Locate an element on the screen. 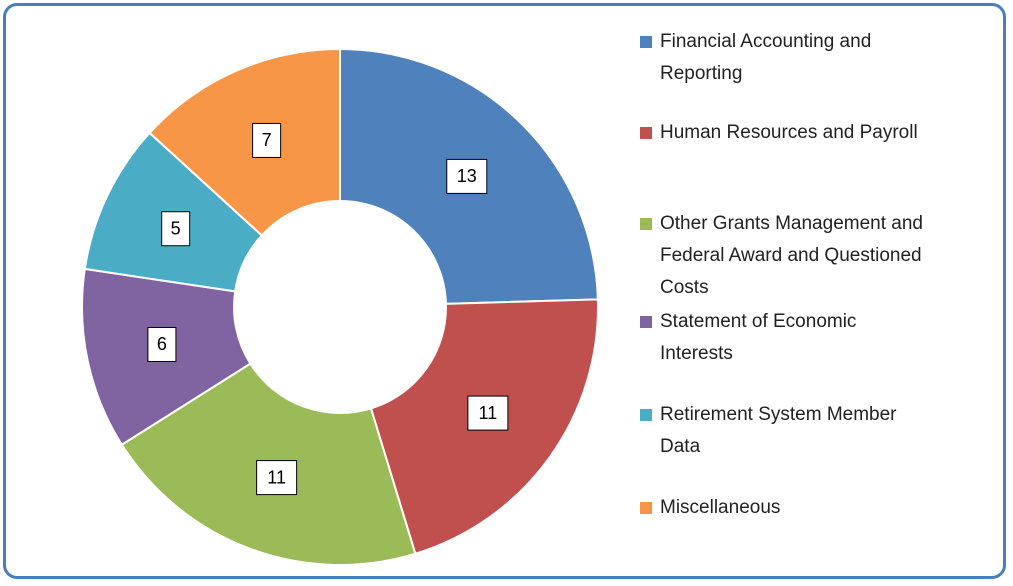 The height and width of the screenshot is (586, 1013). legend-label: Human Resources and Payroll is located at coordinates (789, 132).